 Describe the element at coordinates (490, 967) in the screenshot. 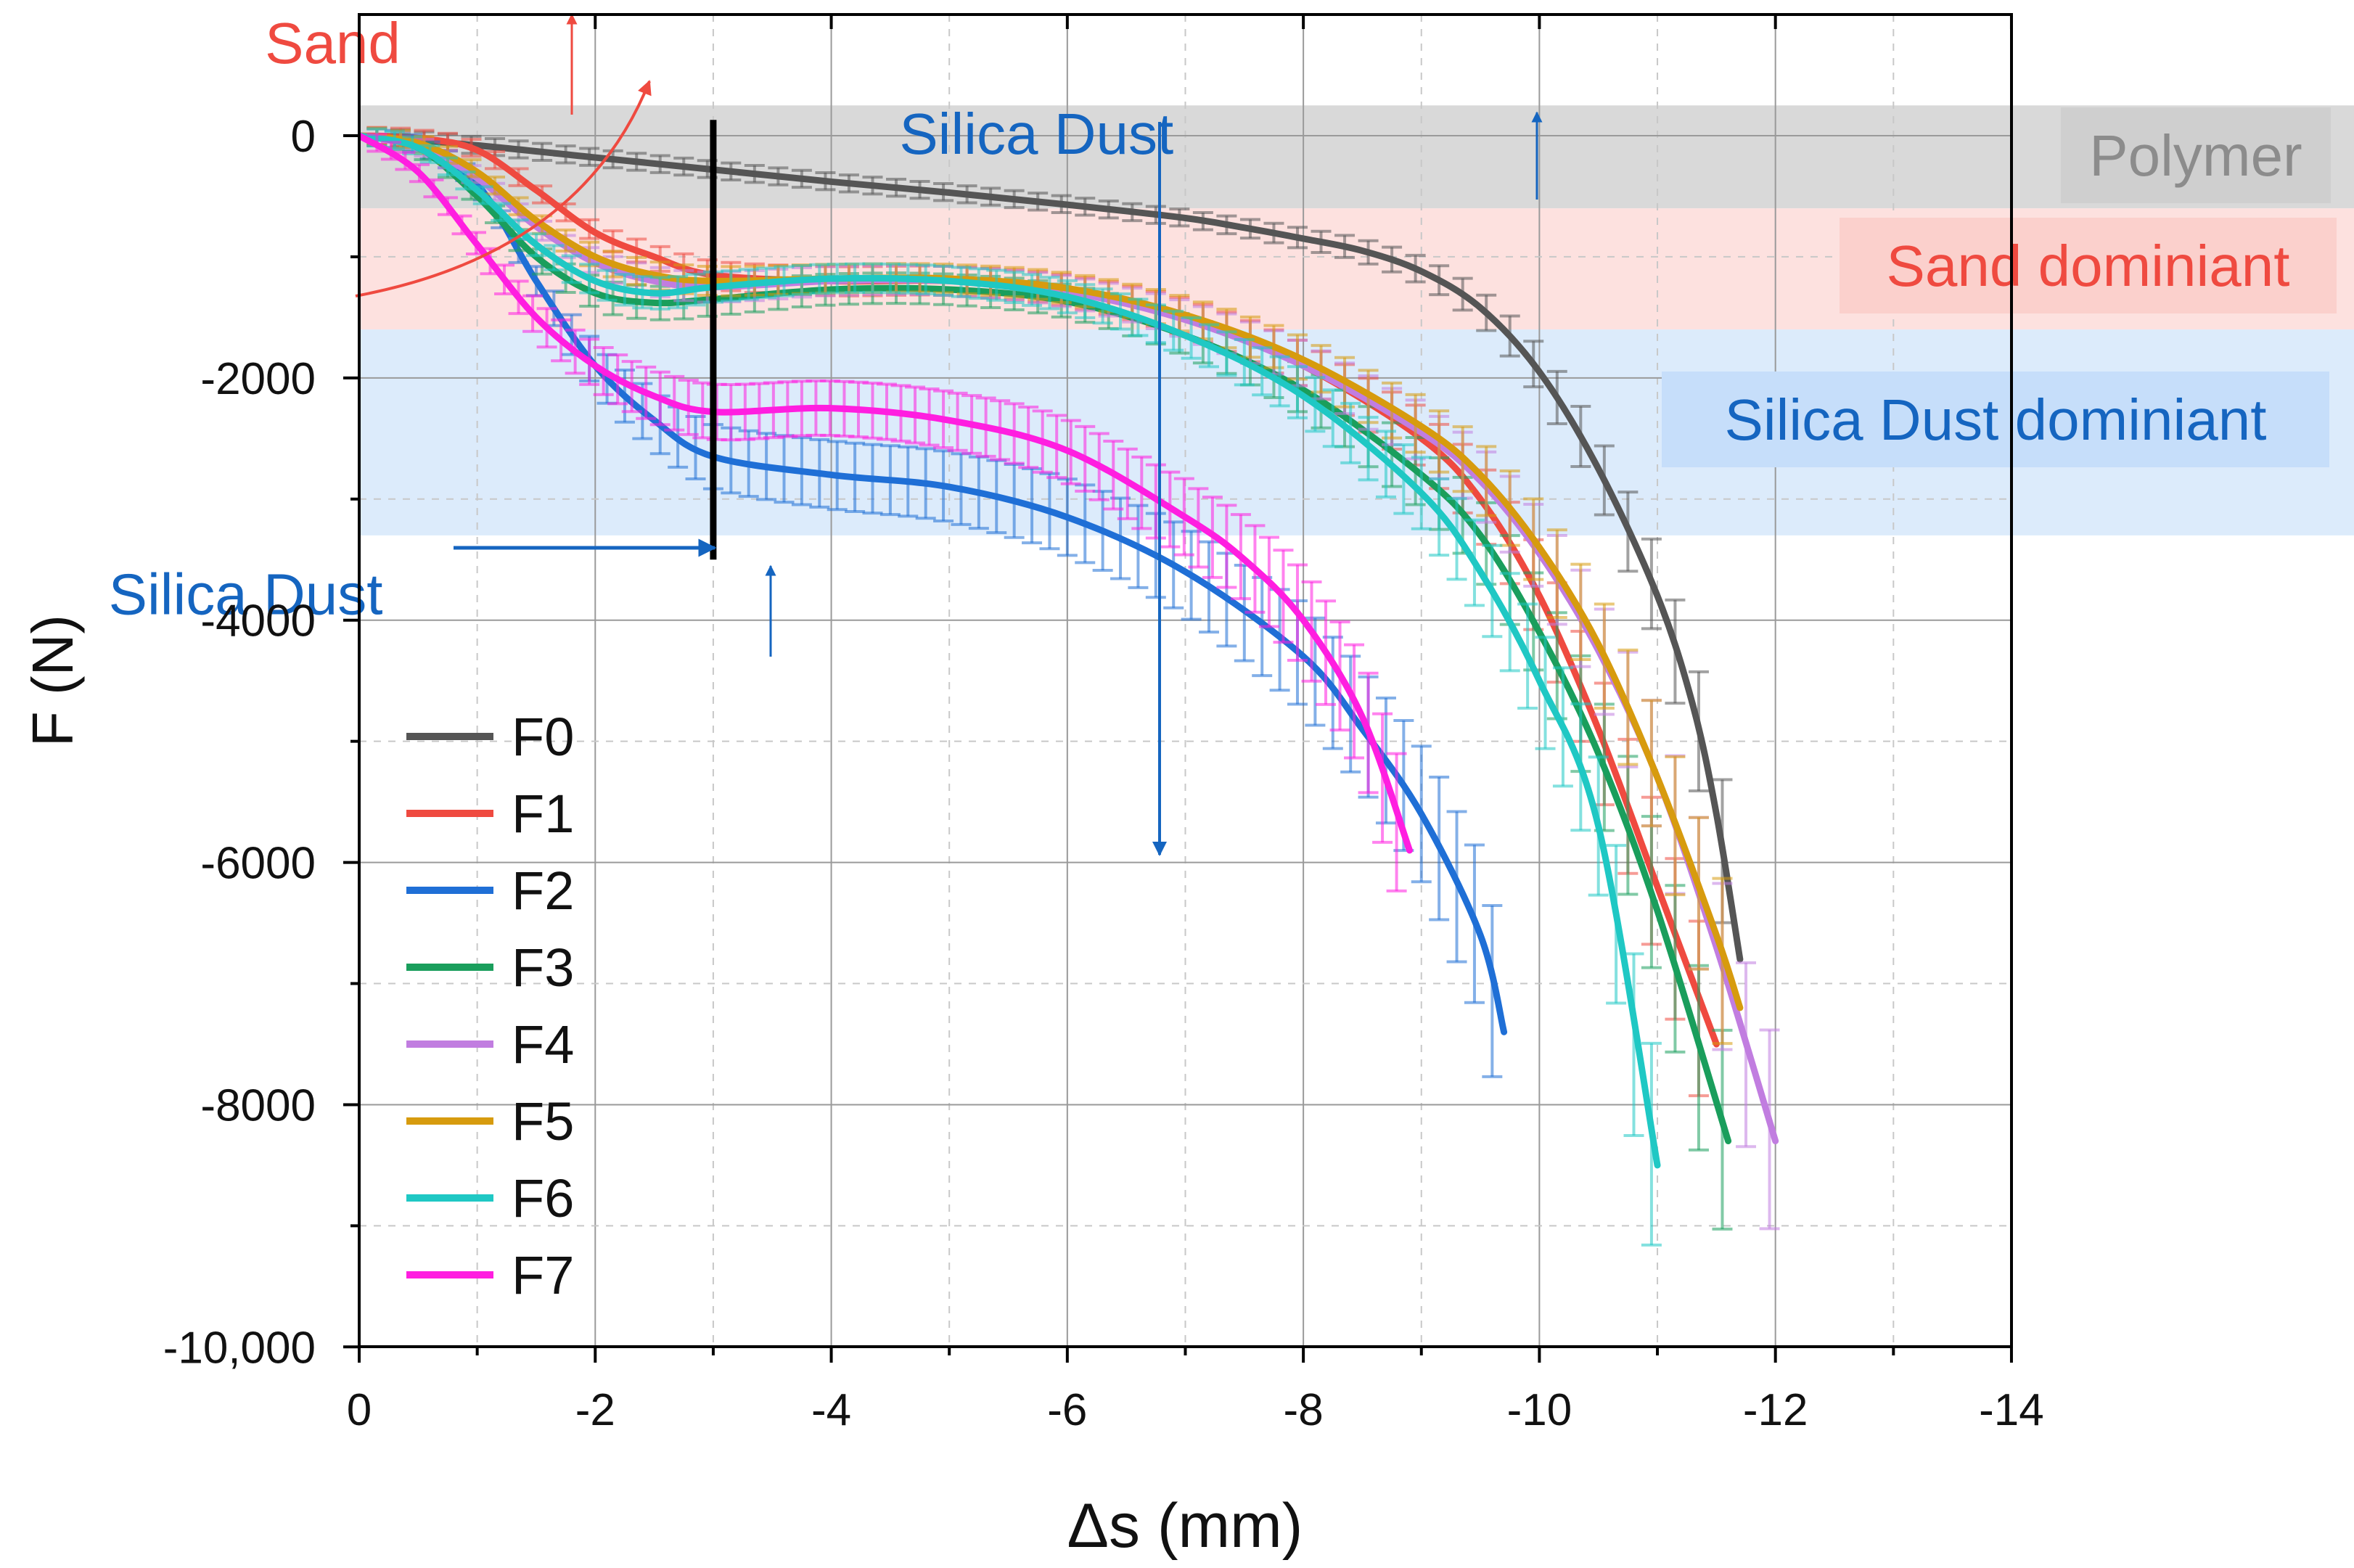

I see `legend-item-f3: F3` at that location.